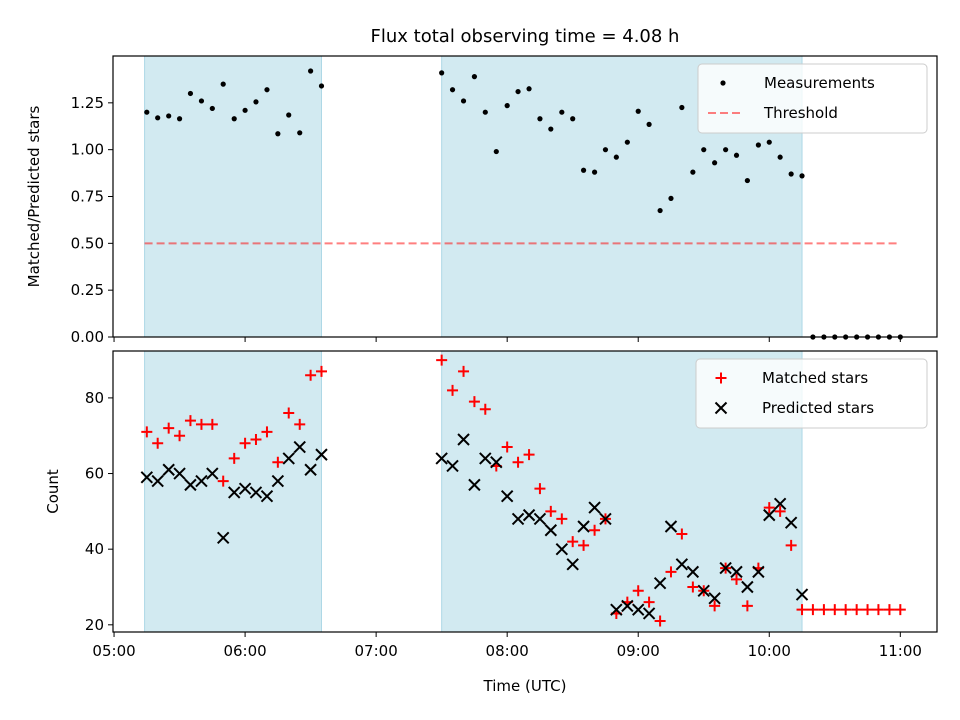 This screenshot has height=720, width=960. Describe the element at coordinates (87, 197) in the screenshot. I see `y-tick-label: 0.75` at that location.